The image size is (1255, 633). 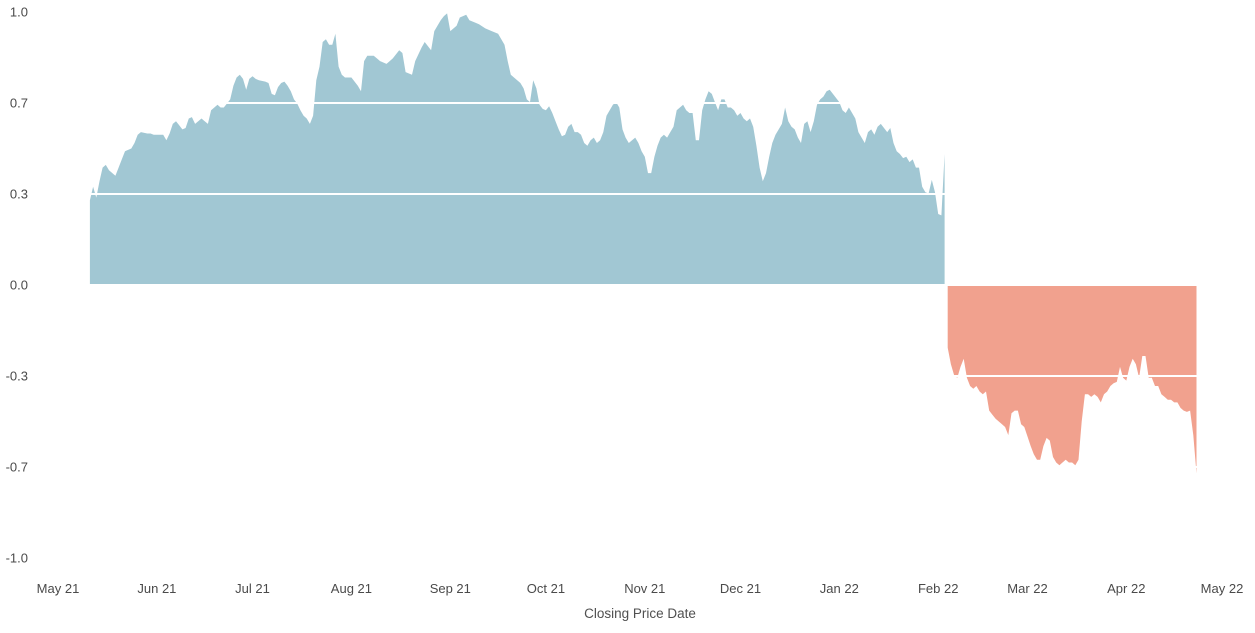 I want to click on x-tick-label: May 21, so click(x=58, y=588).